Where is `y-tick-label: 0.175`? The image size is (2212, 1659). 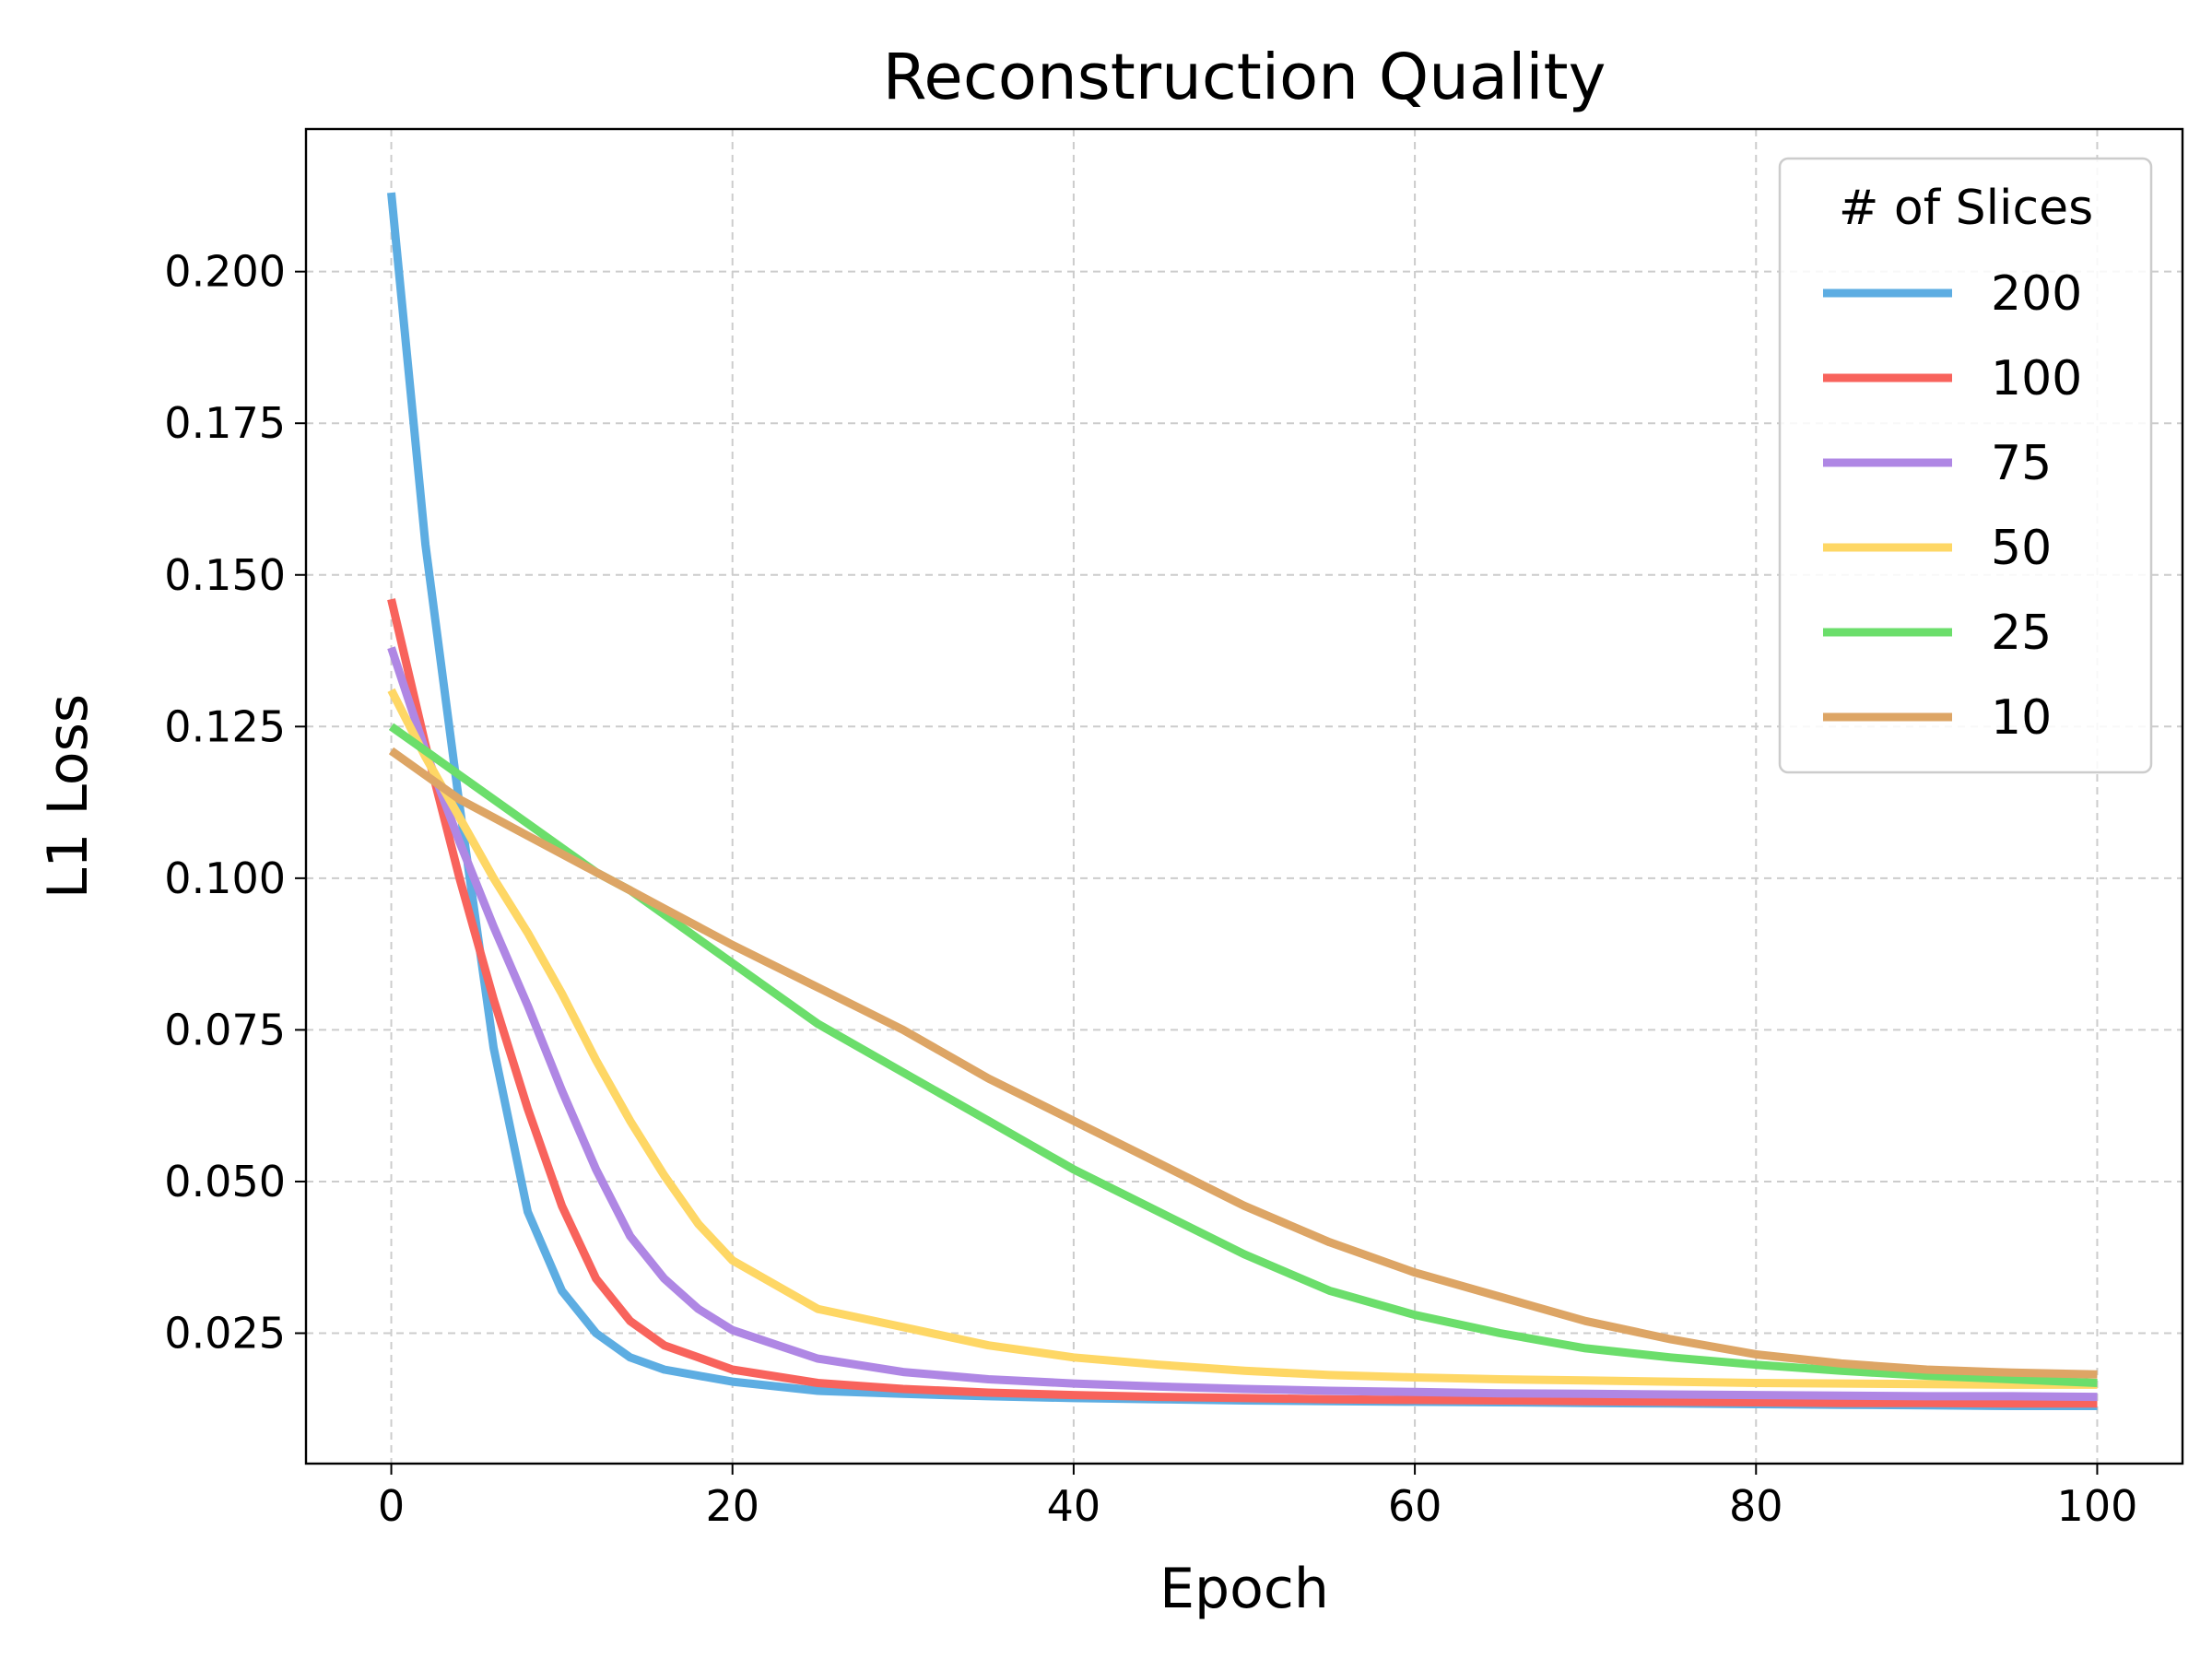
y-tick-label: 0.175 is located at coordinates (225, 423).